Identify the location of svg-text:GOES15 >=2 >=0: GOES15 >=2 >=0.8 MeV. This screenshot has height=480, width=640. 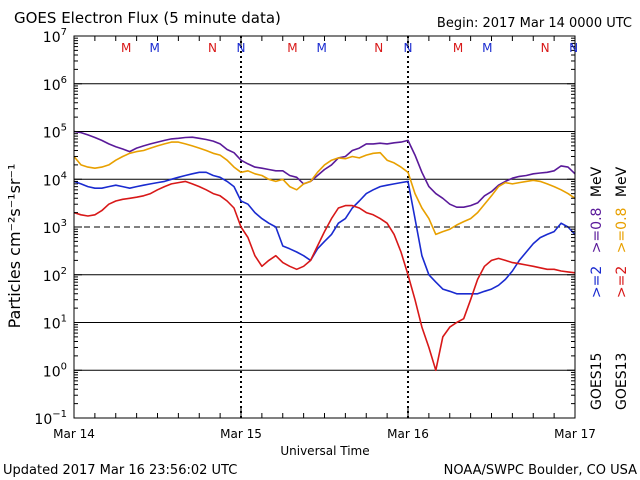
(597, 288).